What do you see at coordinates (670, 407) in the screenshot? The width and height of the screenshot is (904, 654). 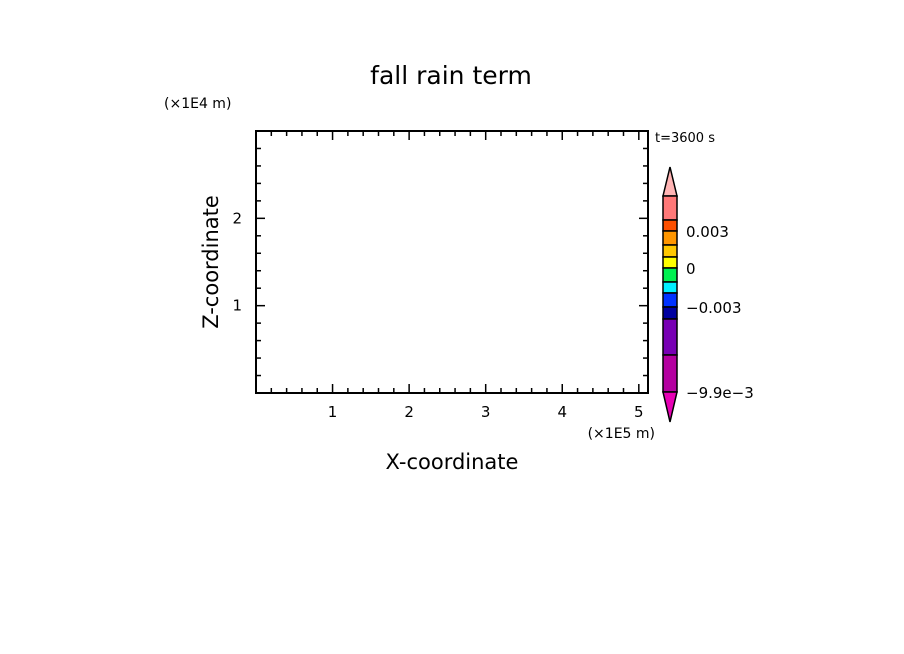 I see `colorbar-bottom-extension` at bounding box center [670, 407].